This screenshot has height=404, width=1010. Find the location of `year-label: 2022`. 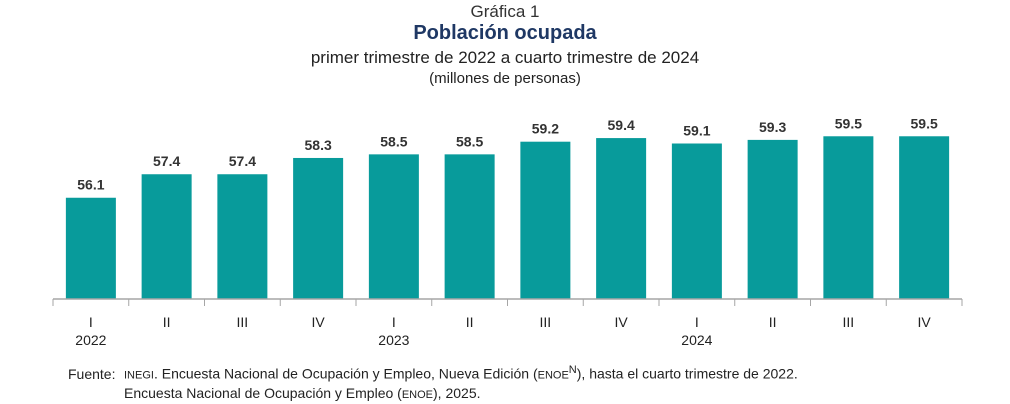

year-label: 2022 is located at coordinates (90, 340).